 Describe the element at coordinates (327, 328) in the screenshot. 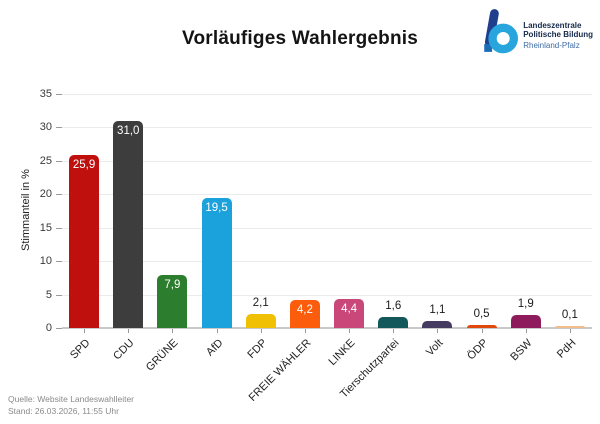

I see `x-axis-line` at that location.